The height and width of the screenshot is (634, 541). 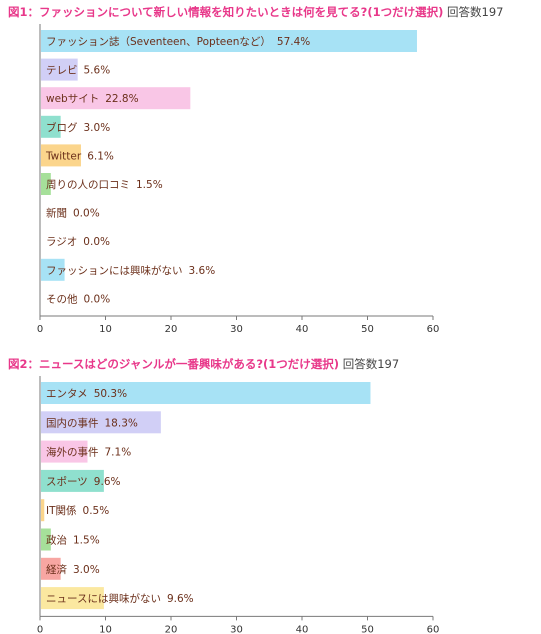 I want to click on chart1-bar-label: Twitter 6.1%, so click(x=79, y=156).